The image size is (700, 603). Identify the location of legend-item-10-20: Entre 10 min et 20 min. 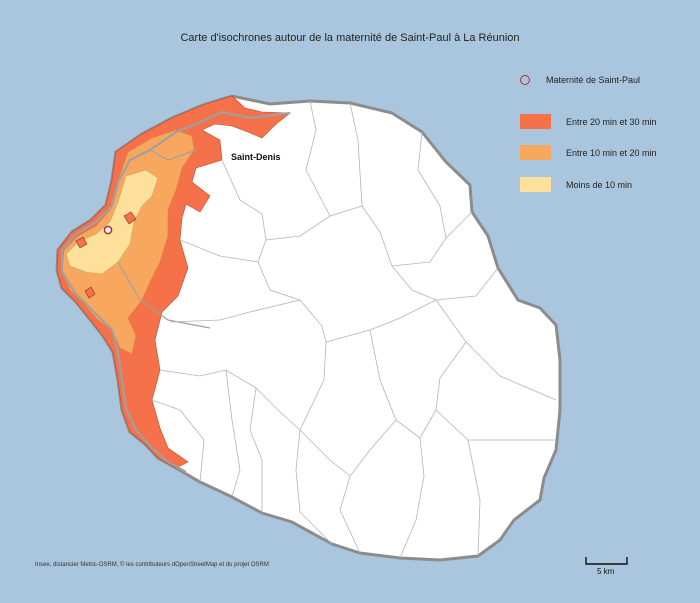
(588, 152).